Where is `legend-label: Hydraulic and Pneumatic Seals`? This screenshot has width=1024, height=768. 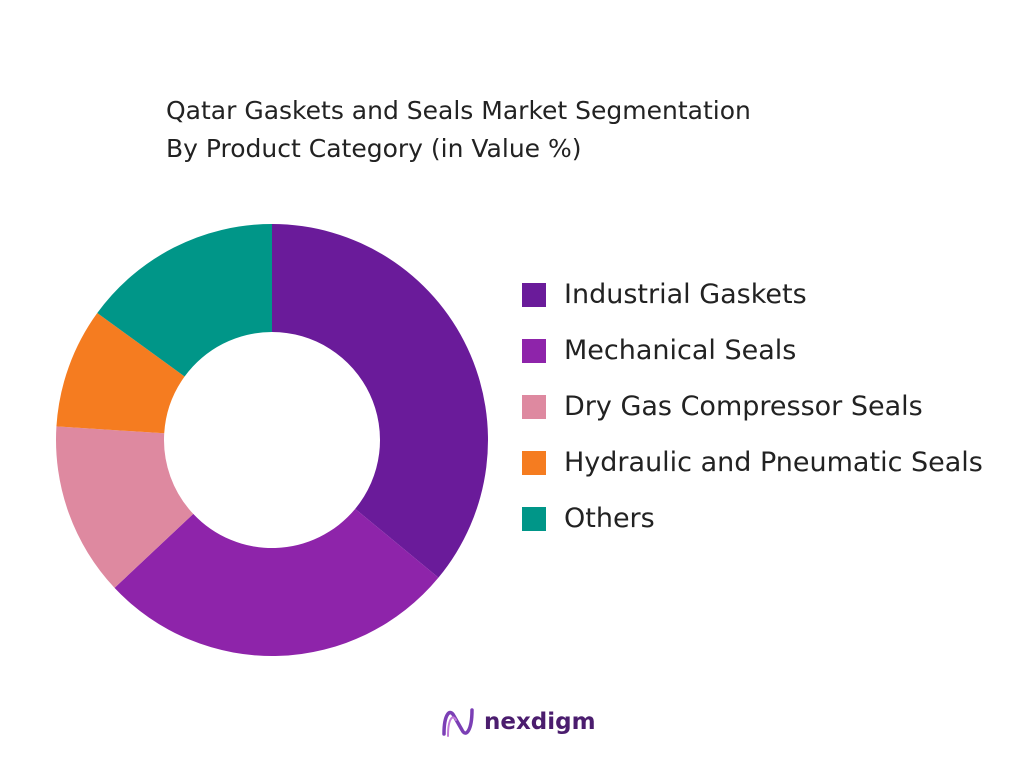 legend-label: Hydraulic and Pneumatic Seals is located at coordinates (773, 462).